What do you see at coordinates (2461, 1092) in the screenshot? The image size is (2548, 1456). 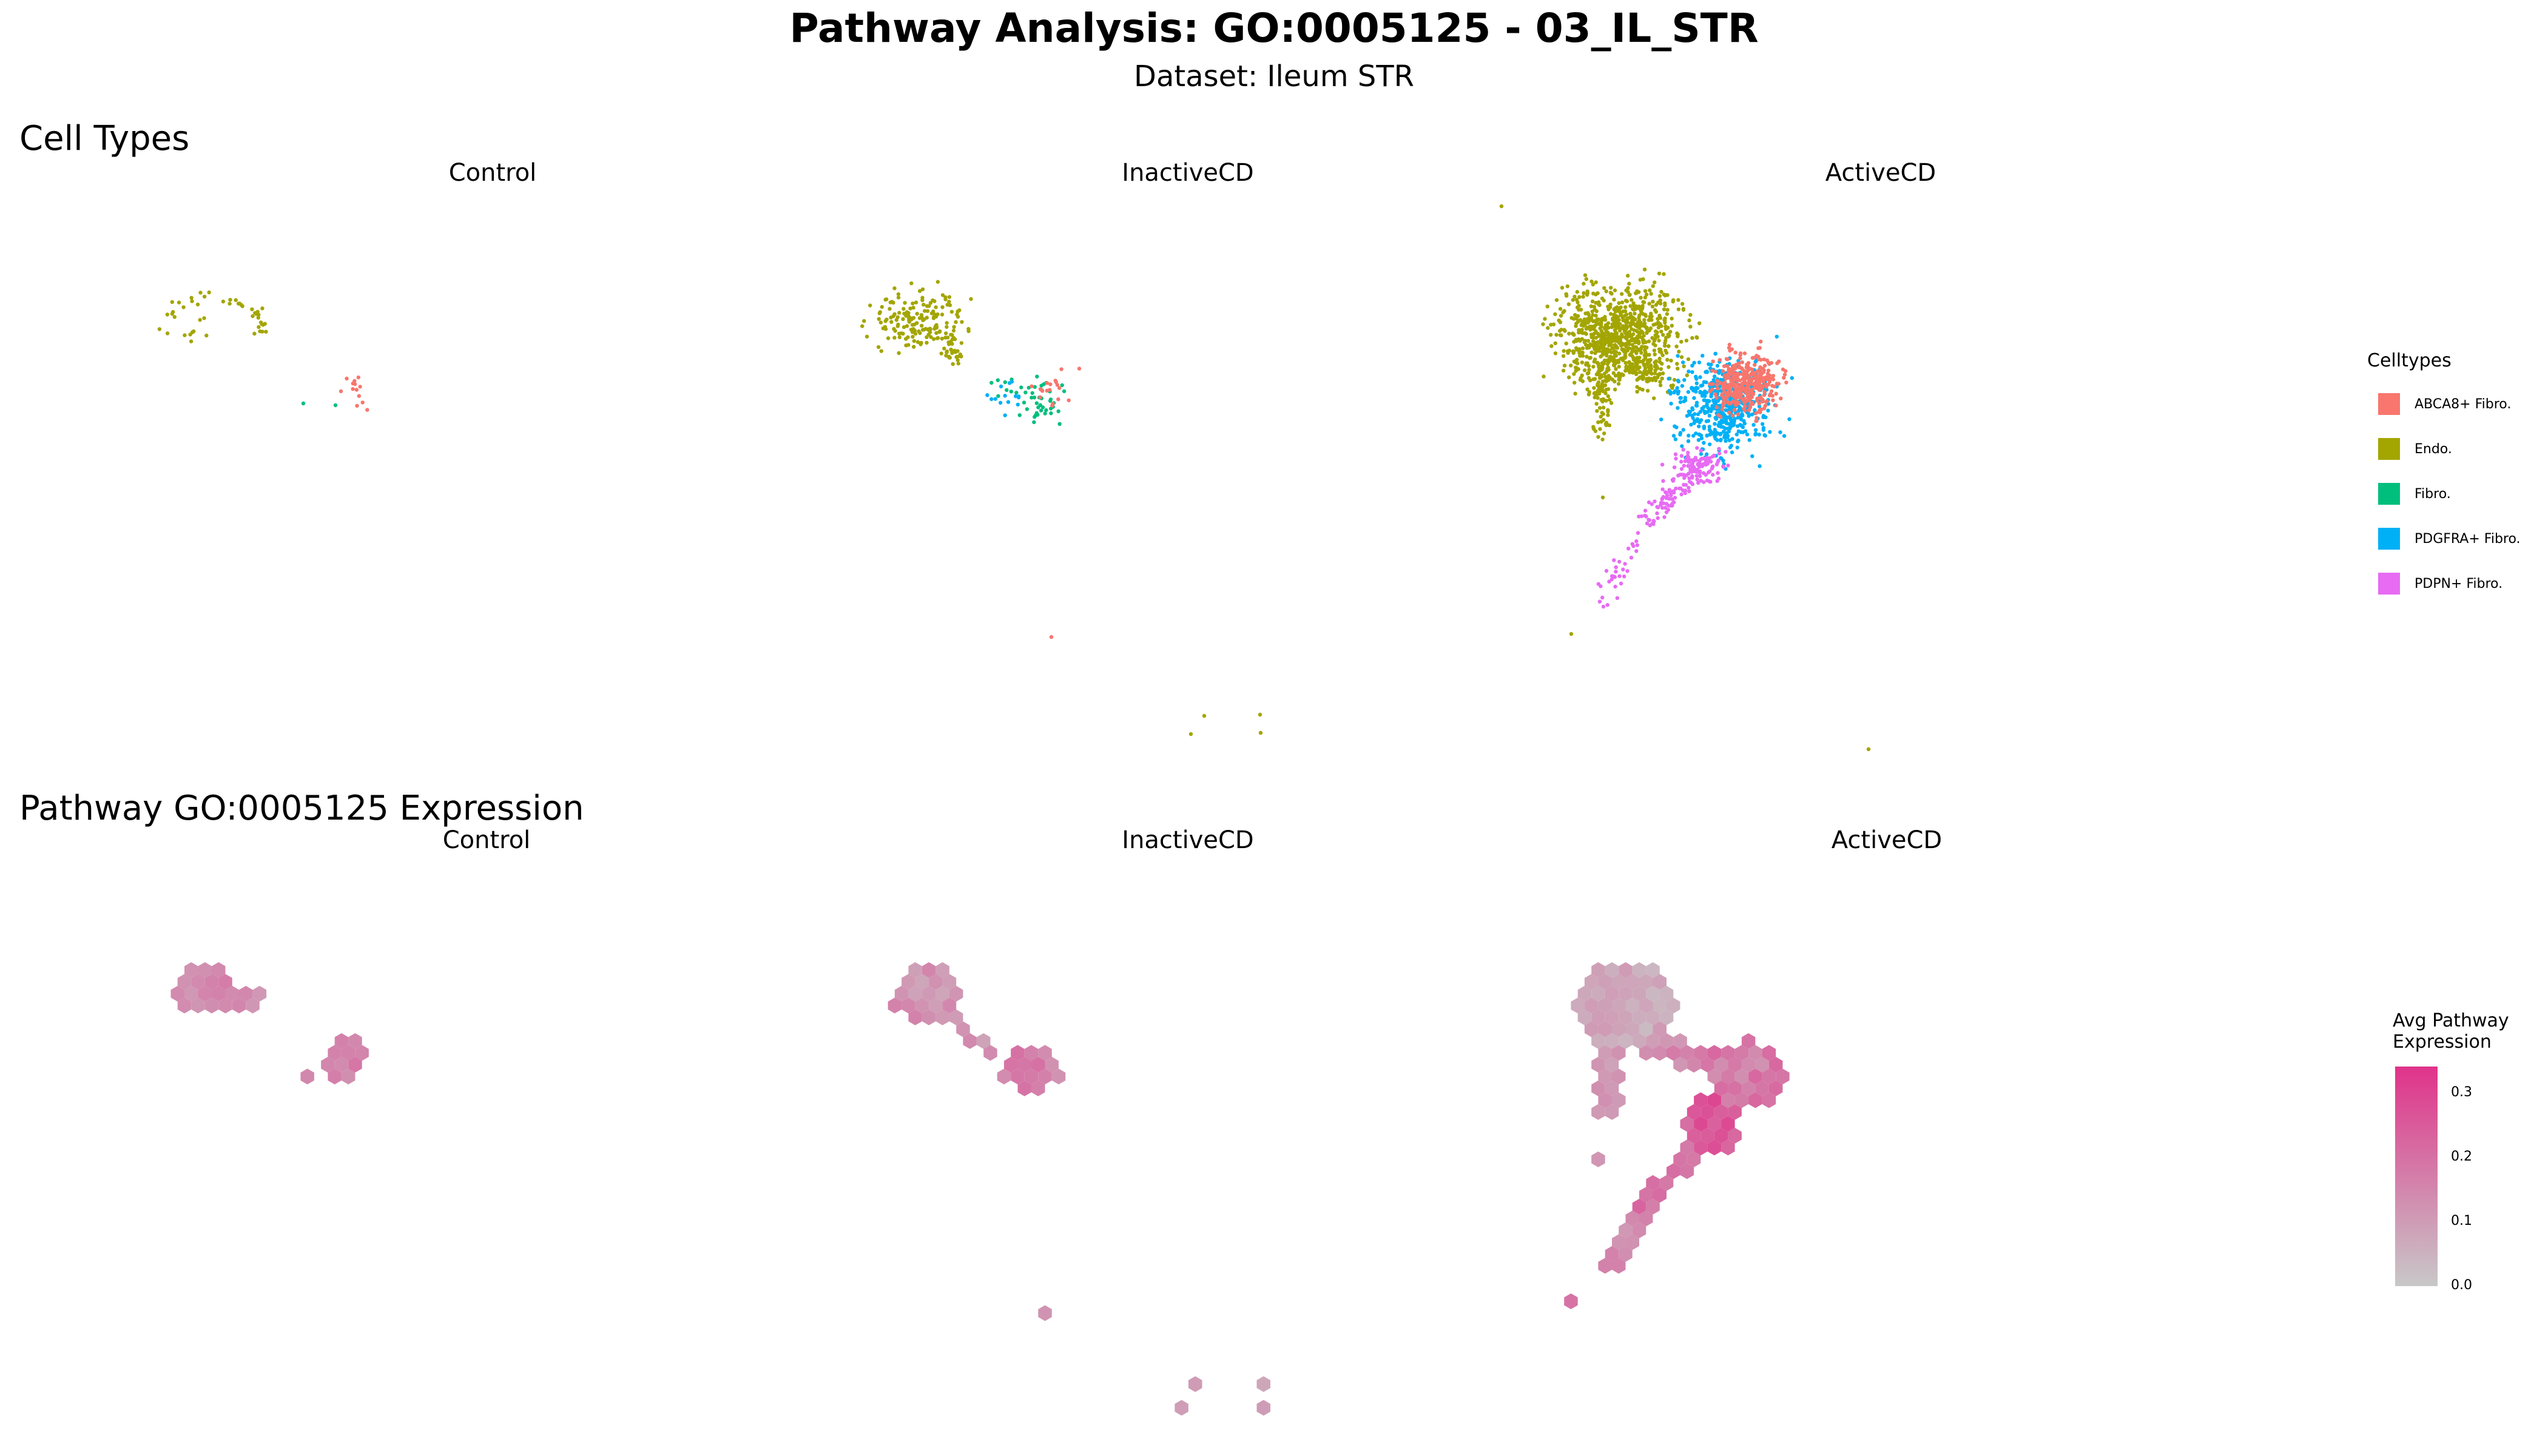 I see `colorbar-tick-0.3: 0.3` at bounding box center [2461, 1092].